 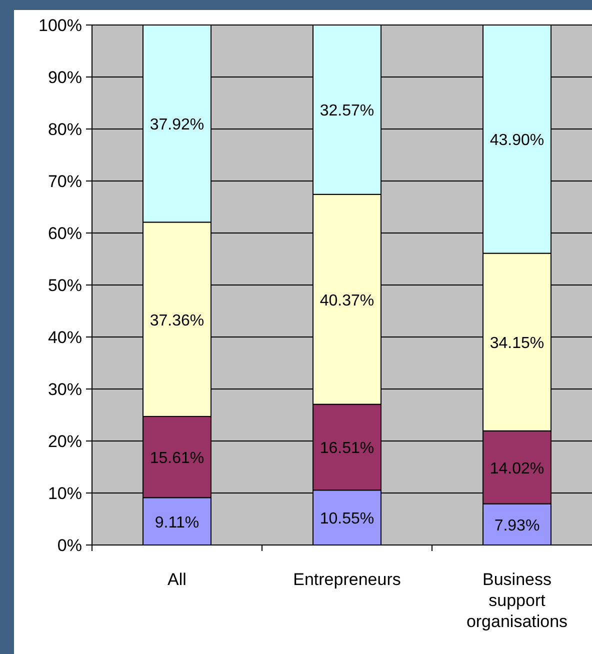 What do you see at coordinates (65, 181) in the screenshot?
I see `y-tick-label: 70%` at bounding box center [65, 181].